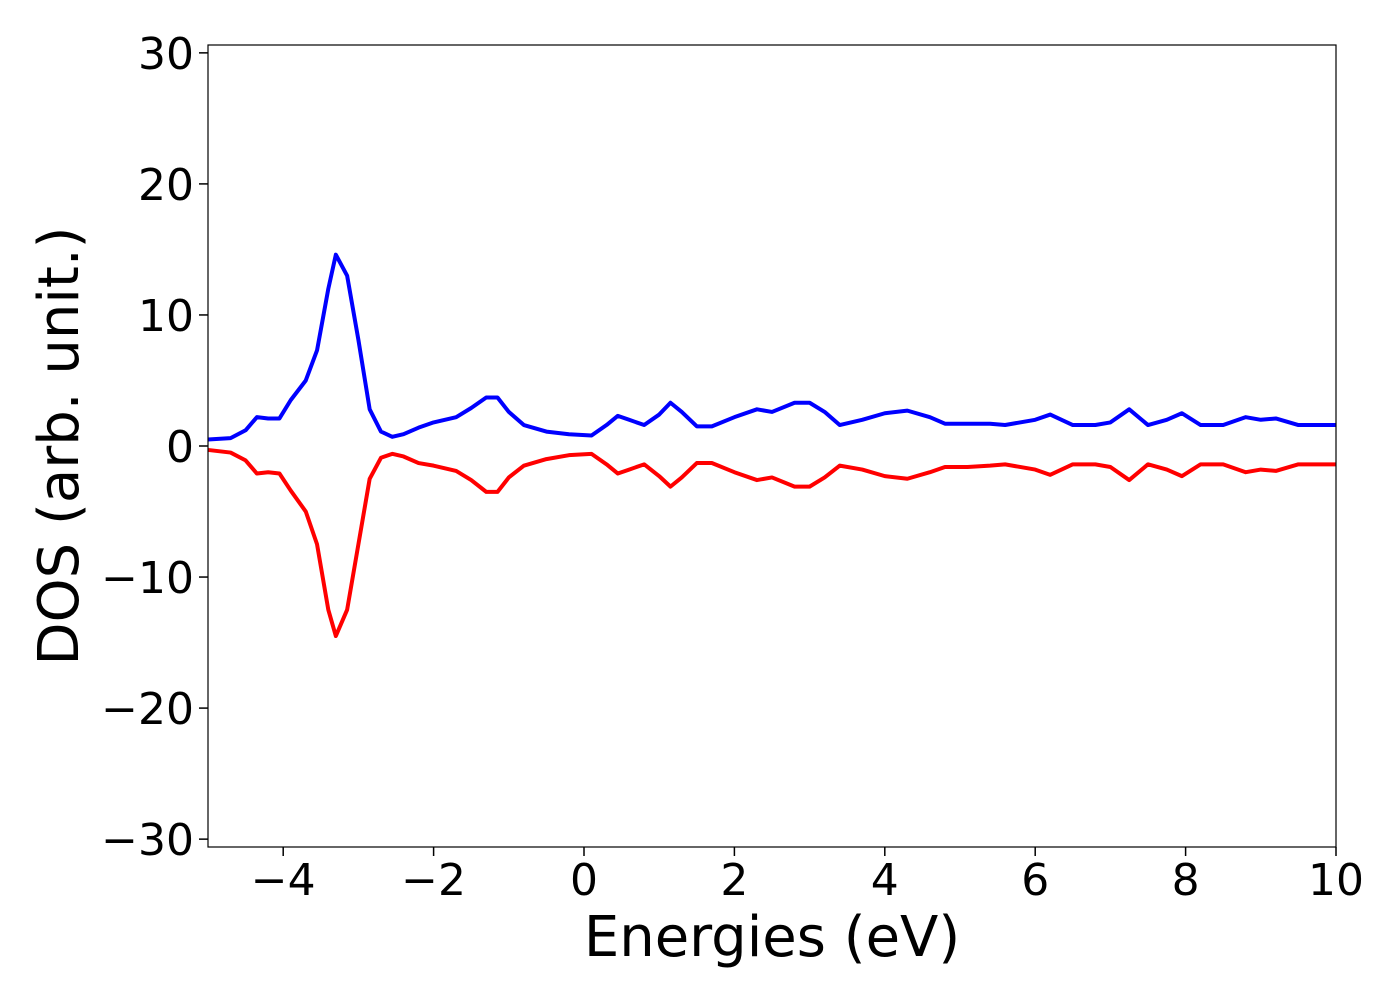 The image size is (1400, 1000). What do you see at coordinates (734, 880) in the screenshot?
I see `x-tick-label: 2` at bounding box center [734, 880].